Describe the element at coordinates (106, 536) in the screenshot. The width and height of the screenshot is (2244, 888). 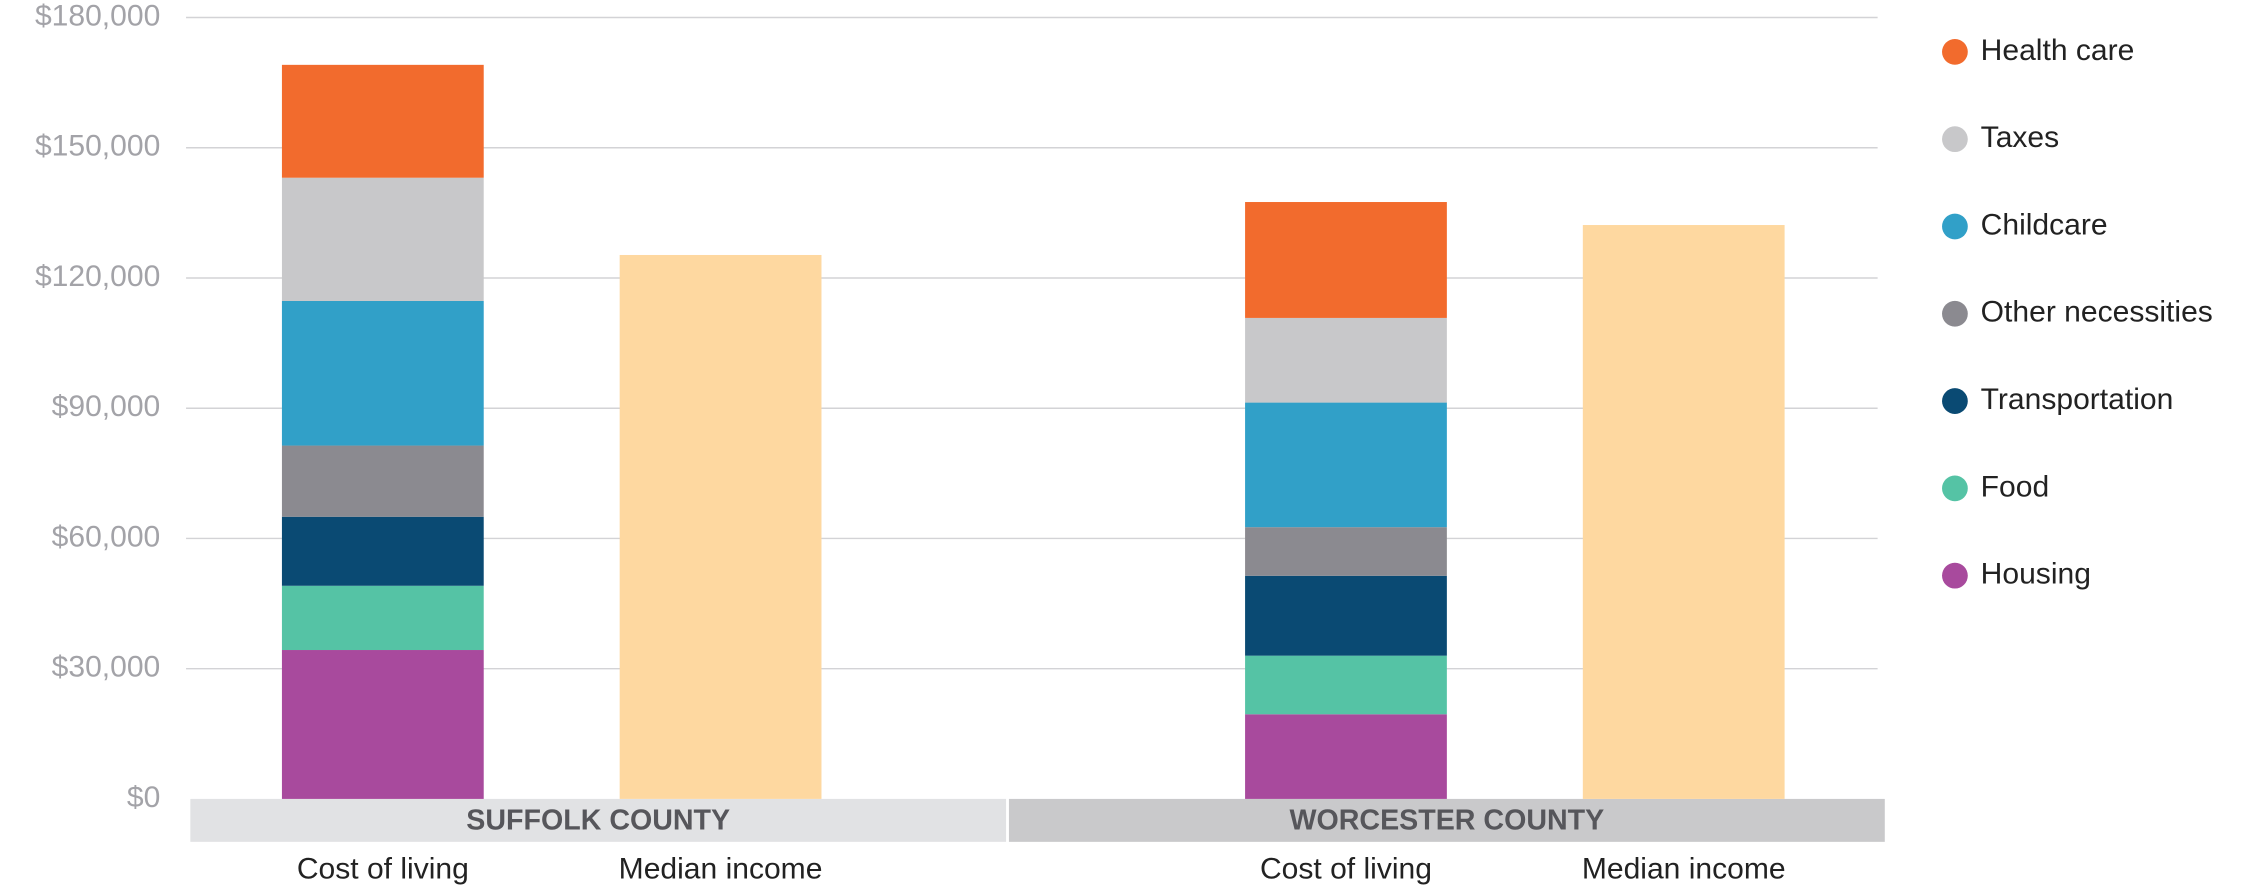
I see `y-tick-label: $60,000` at that location.